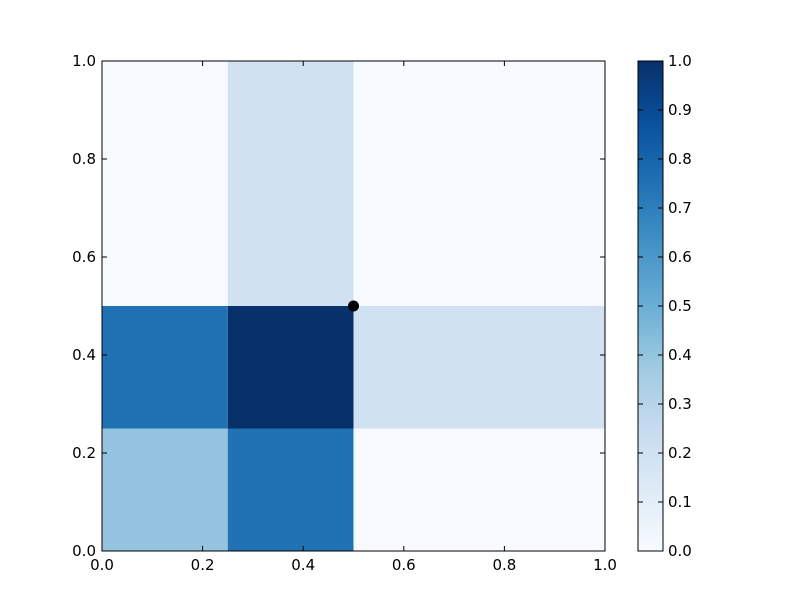  What do you see at coordinates (680, 110) in the screenshot?
I see `colorbar-tick-label: 0.9` at bounding box center [680, 110].